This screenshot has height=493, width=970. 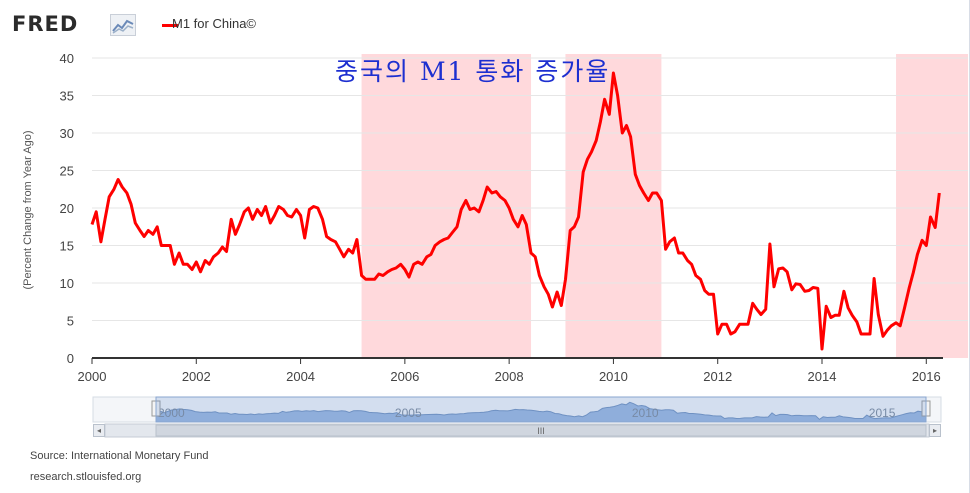 What do you see at coordinates (300, 376) in the screenshot?
I see `x-tick-2004: 2004` at bounding box center [300, 376].